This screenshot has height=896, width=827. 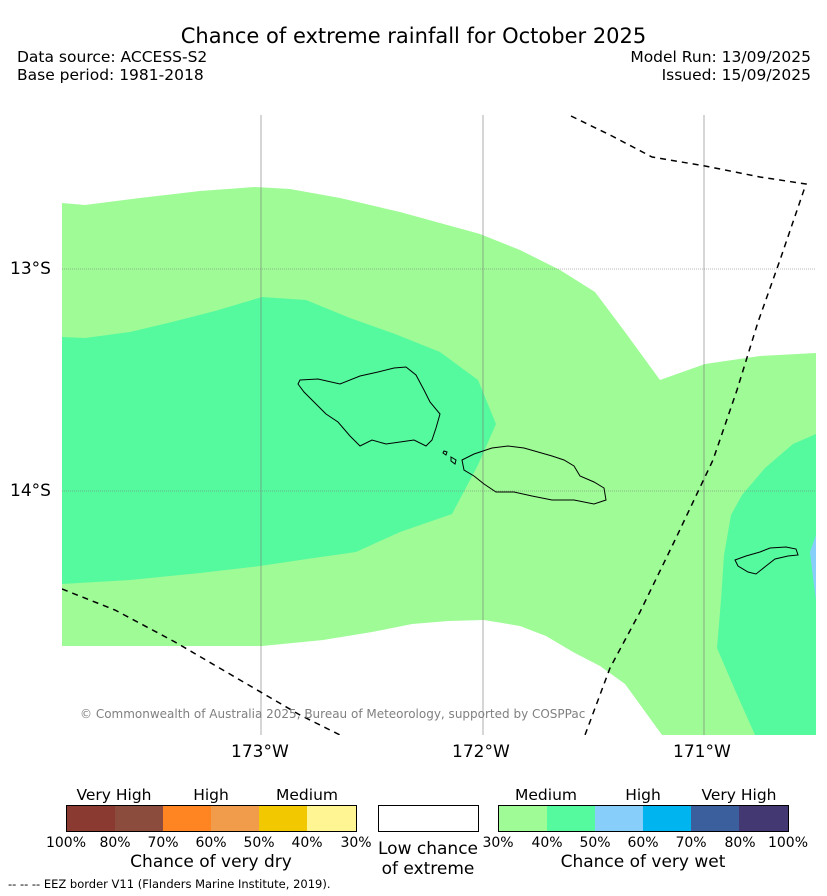 What do you see at coordinates (739, 795) in the screenshot?
I see `wet-cat-very-high: Very High` at bounding box center [739, 795].